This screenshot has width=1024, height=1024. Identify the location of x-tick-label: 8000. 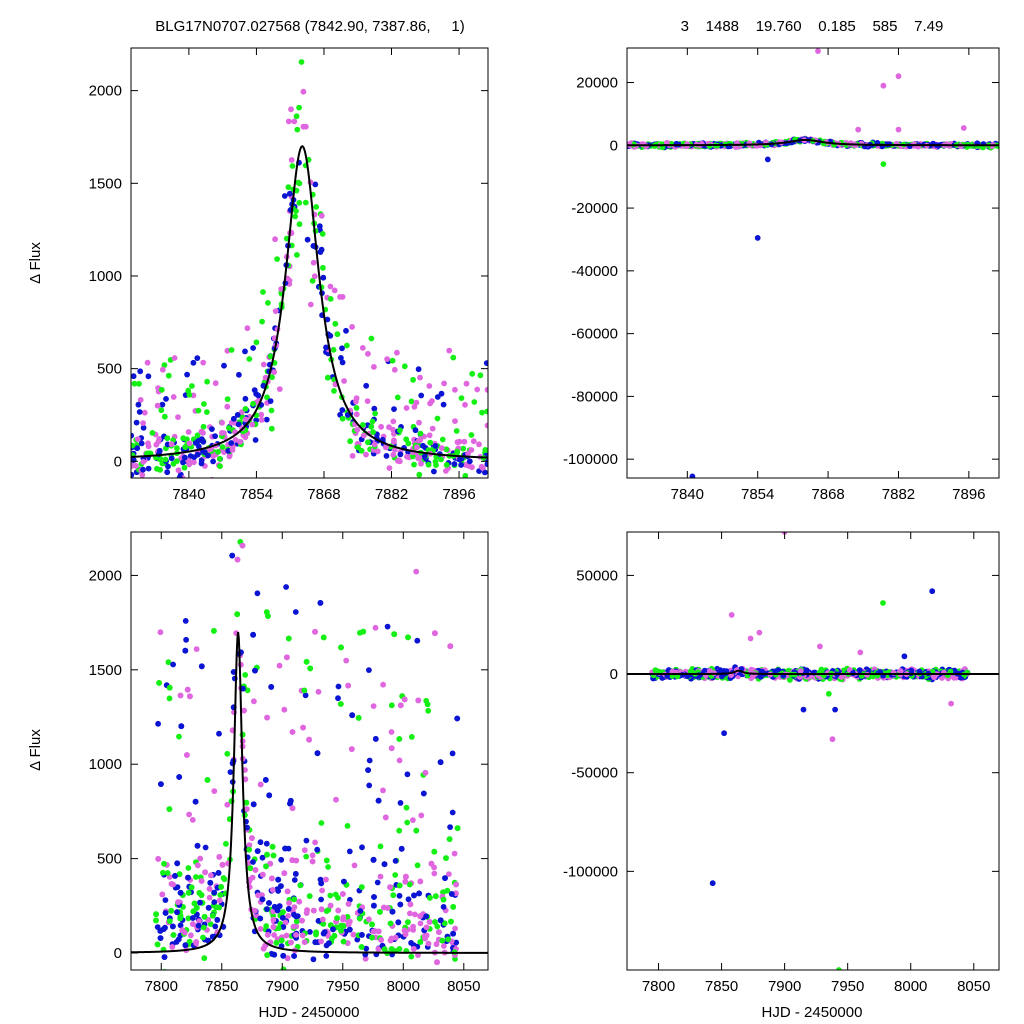
(910, 986).